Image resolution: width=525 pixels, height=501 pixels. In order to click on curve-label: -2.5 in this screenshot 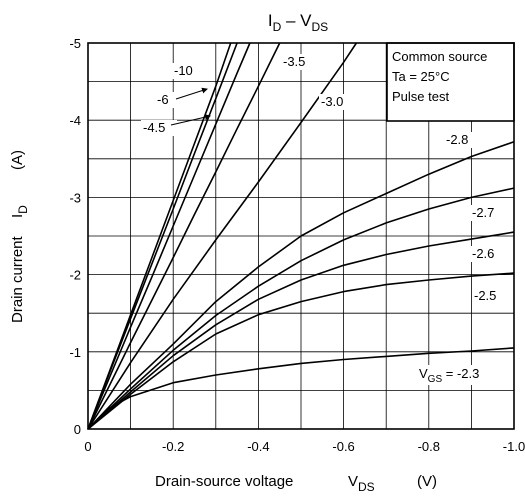, I will do `click(485, 295)`.